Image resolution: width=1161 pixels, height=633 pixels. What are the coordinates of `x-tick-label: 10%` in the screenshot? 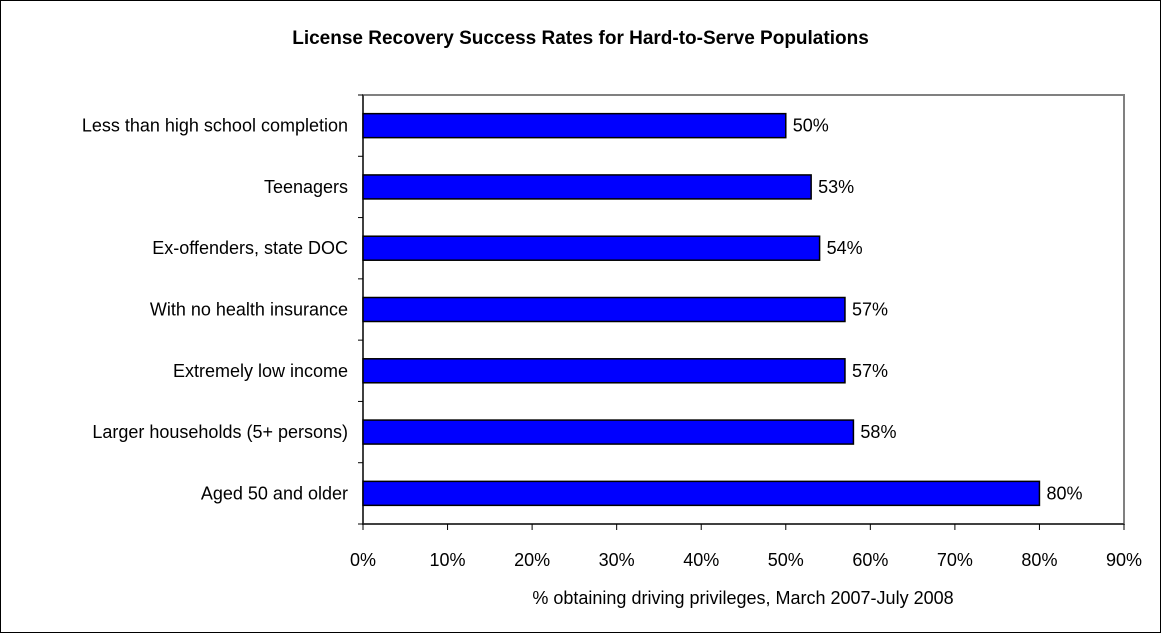 It's located at (448, 560).